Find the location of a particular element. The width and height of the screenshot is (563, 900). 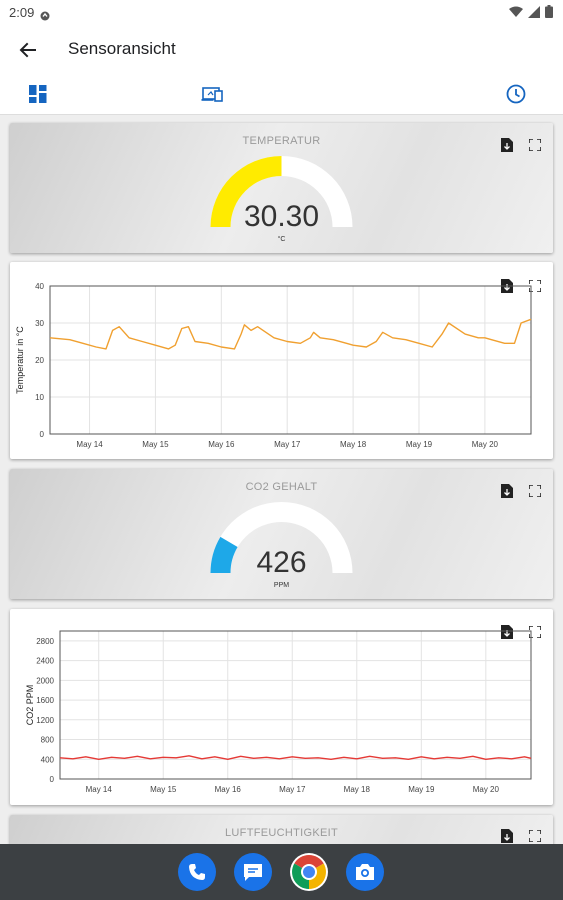

y-tick-label: 40 is located at coordinates (39, 286).